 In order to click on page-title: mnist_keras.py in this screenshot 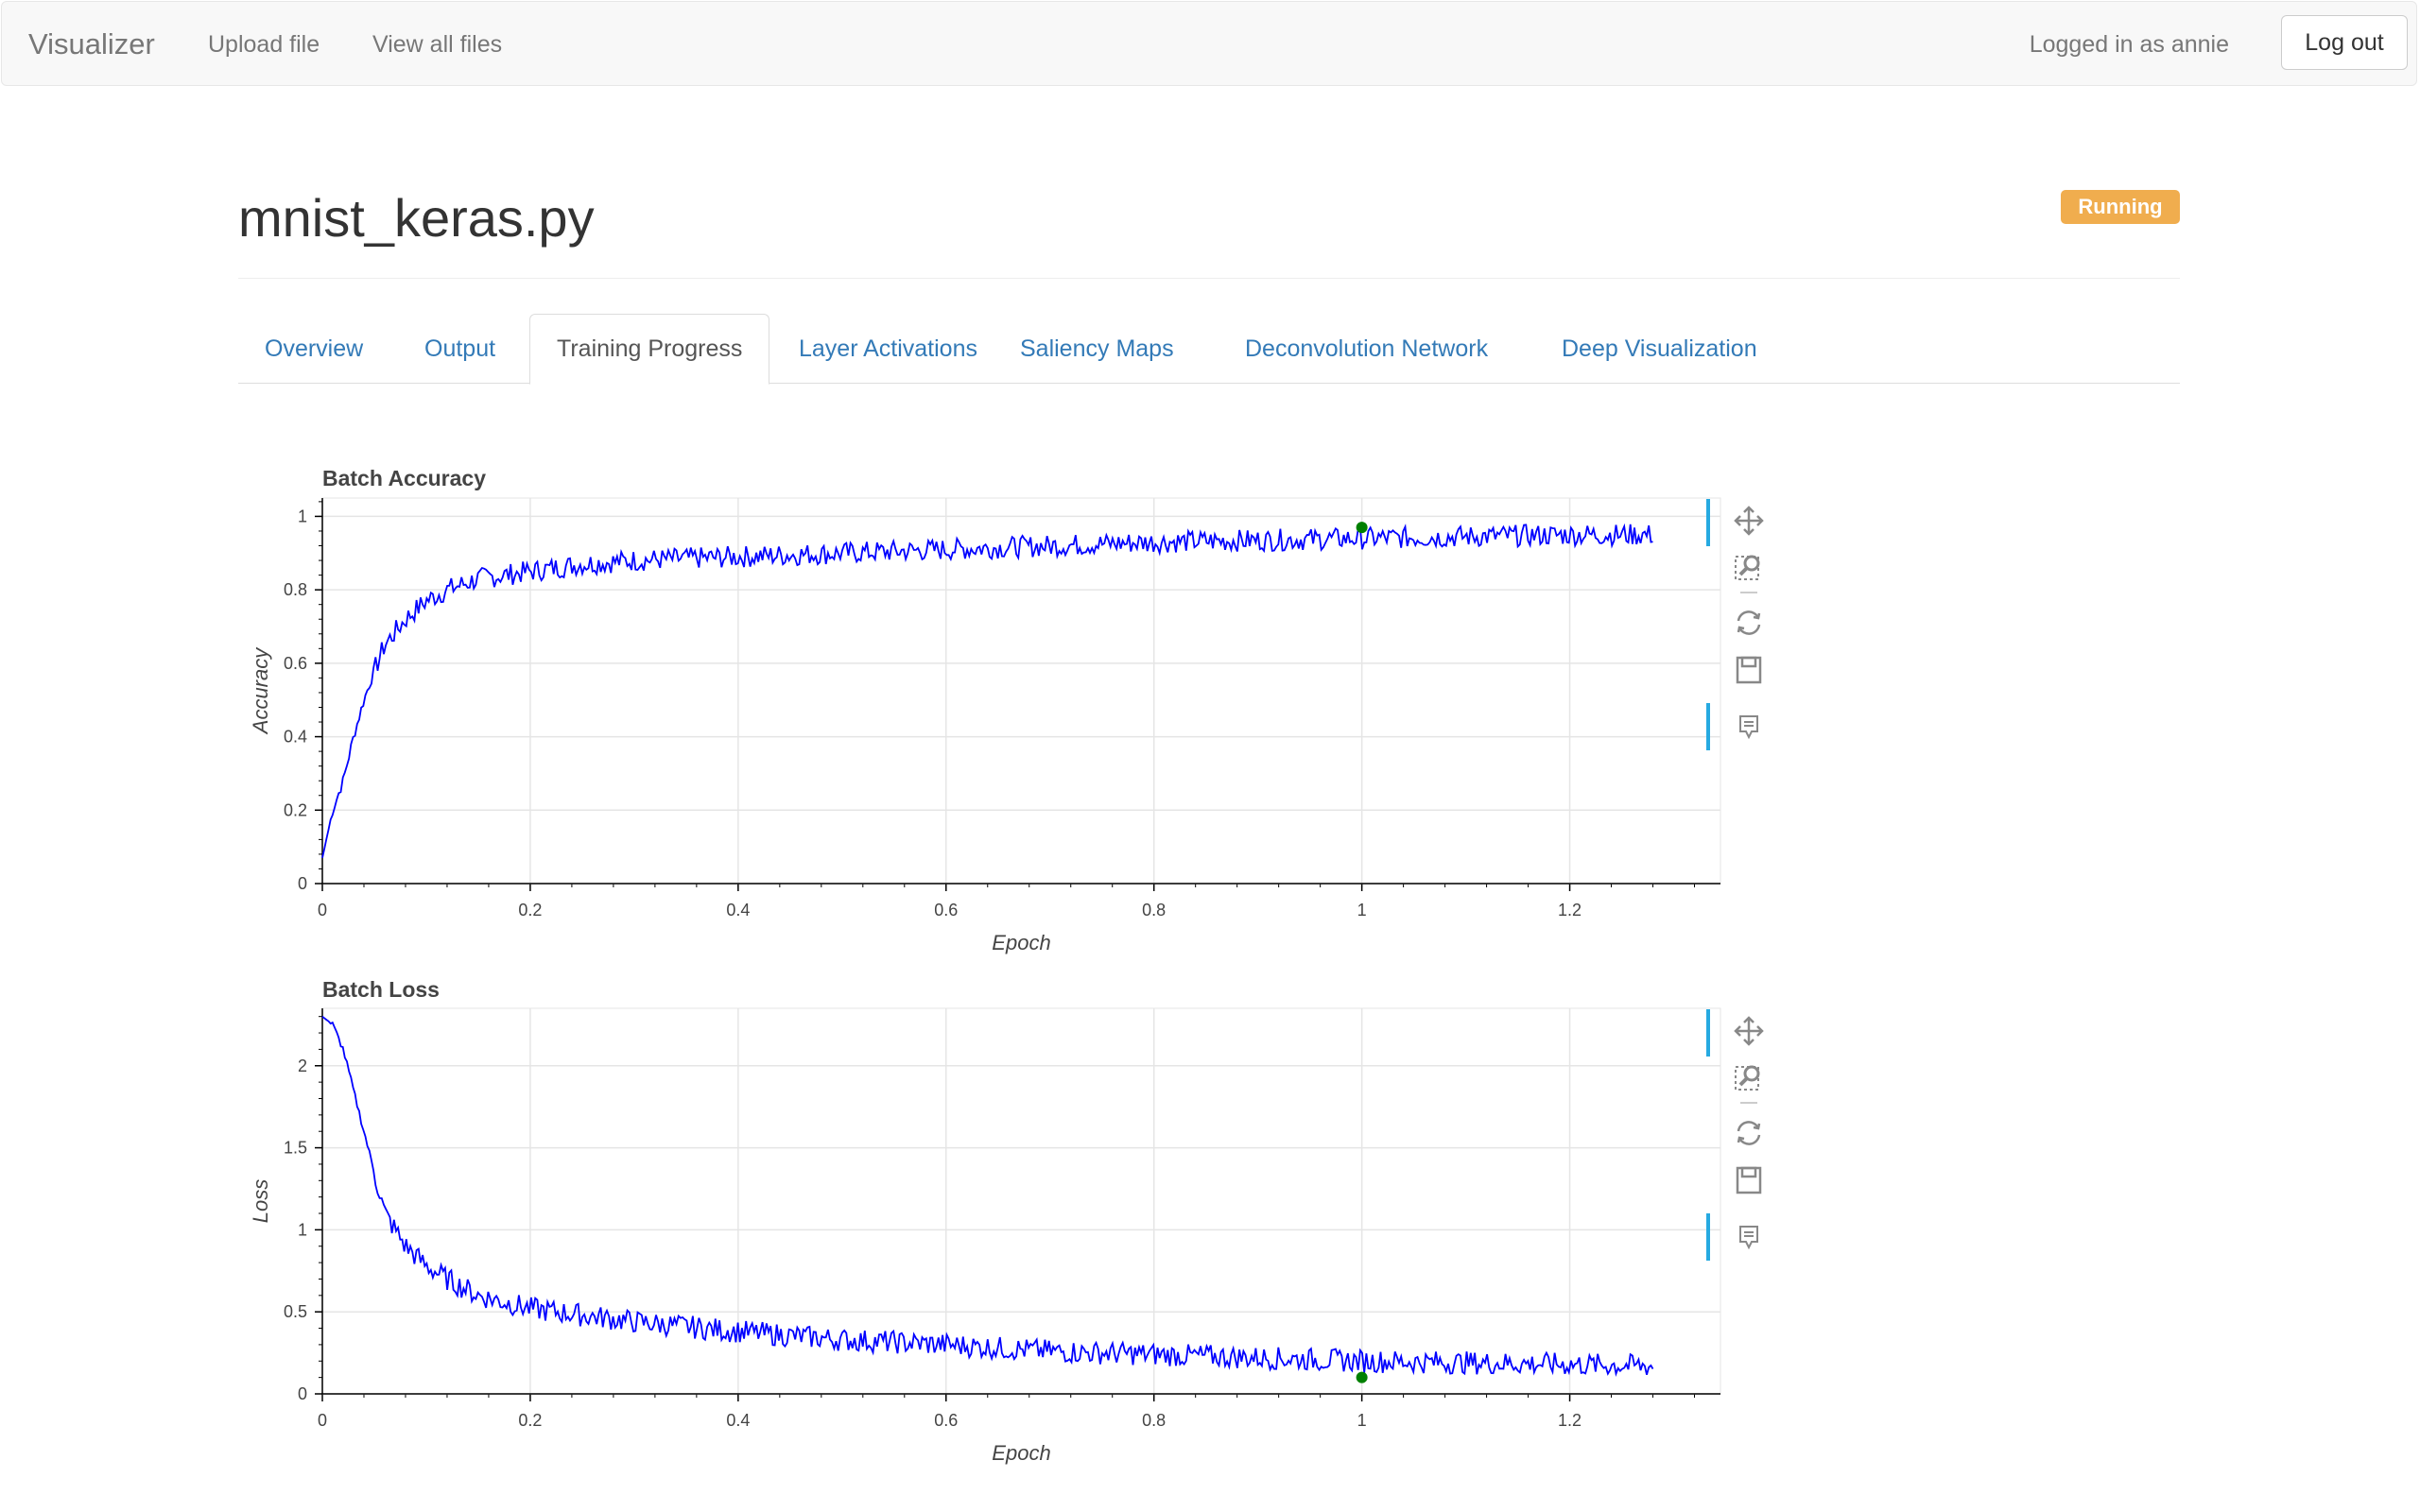, I will do `click(416, 218)`.